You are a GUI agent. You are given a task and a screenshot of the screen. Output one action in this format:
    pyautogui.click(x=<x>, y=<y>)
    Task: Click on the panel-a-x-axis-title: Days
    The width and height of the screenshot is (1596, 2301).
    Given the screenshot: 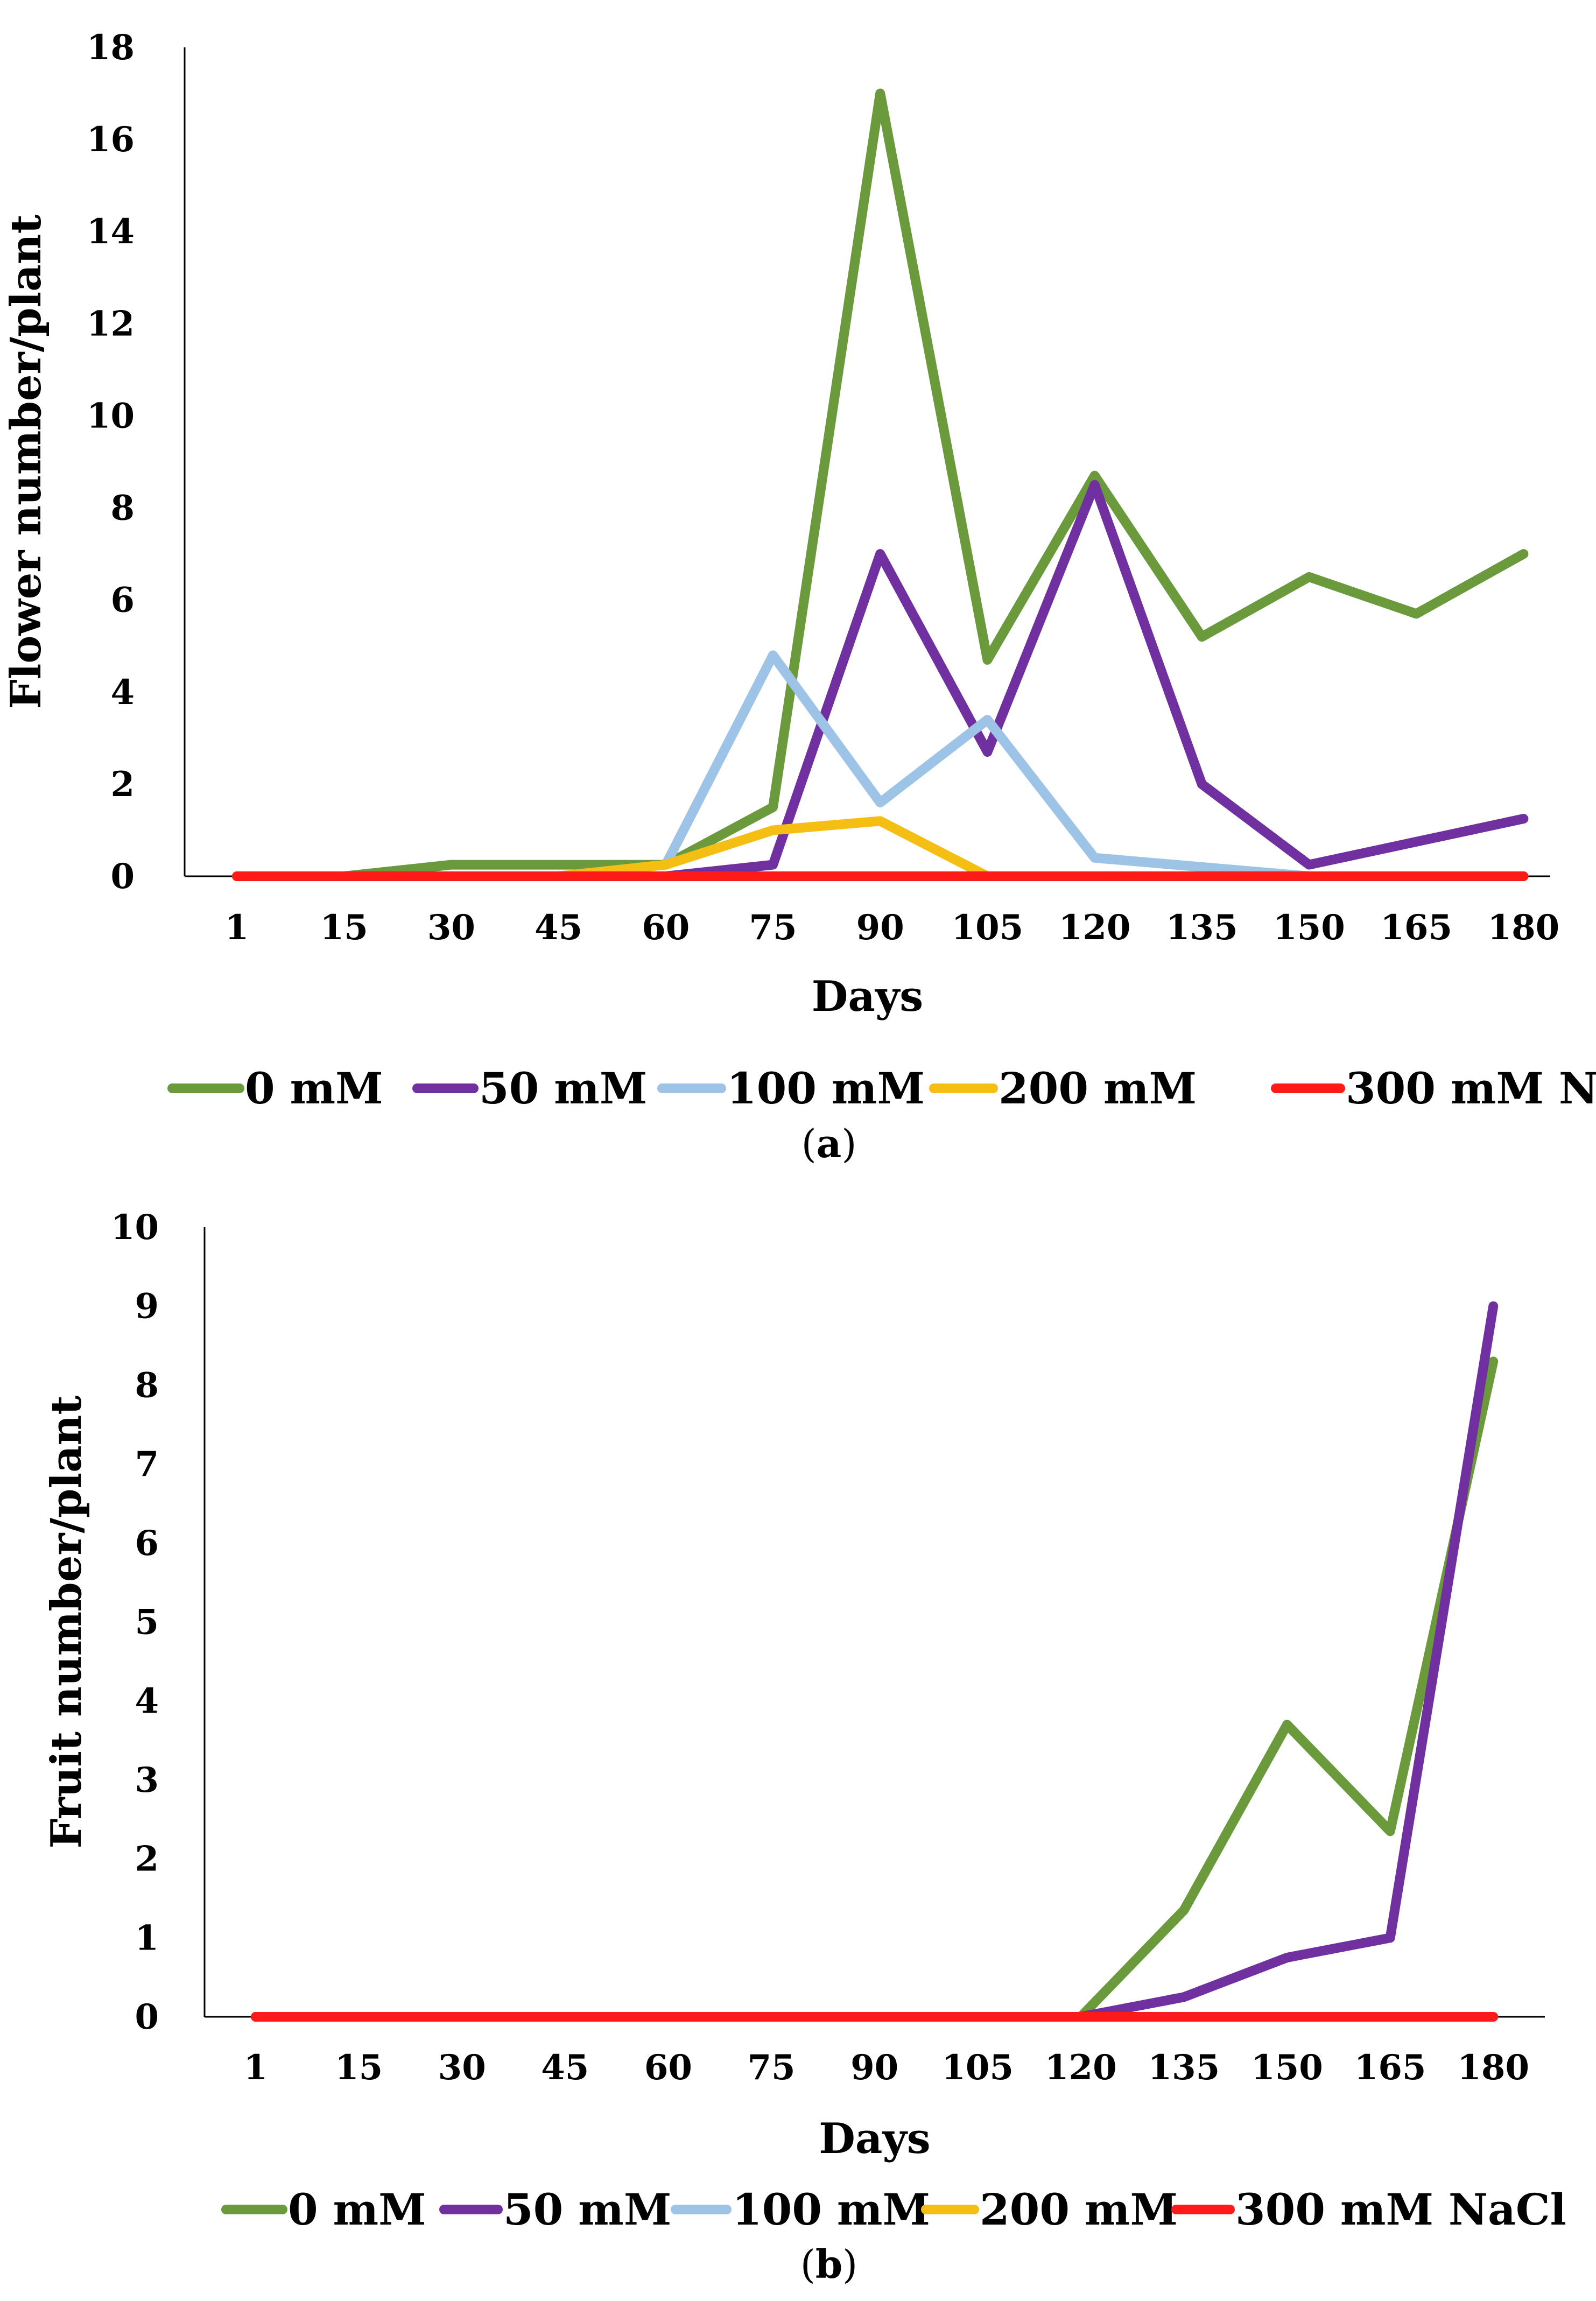 What is the action you would take?
    pyautogui.click(x=868, y=996)
    